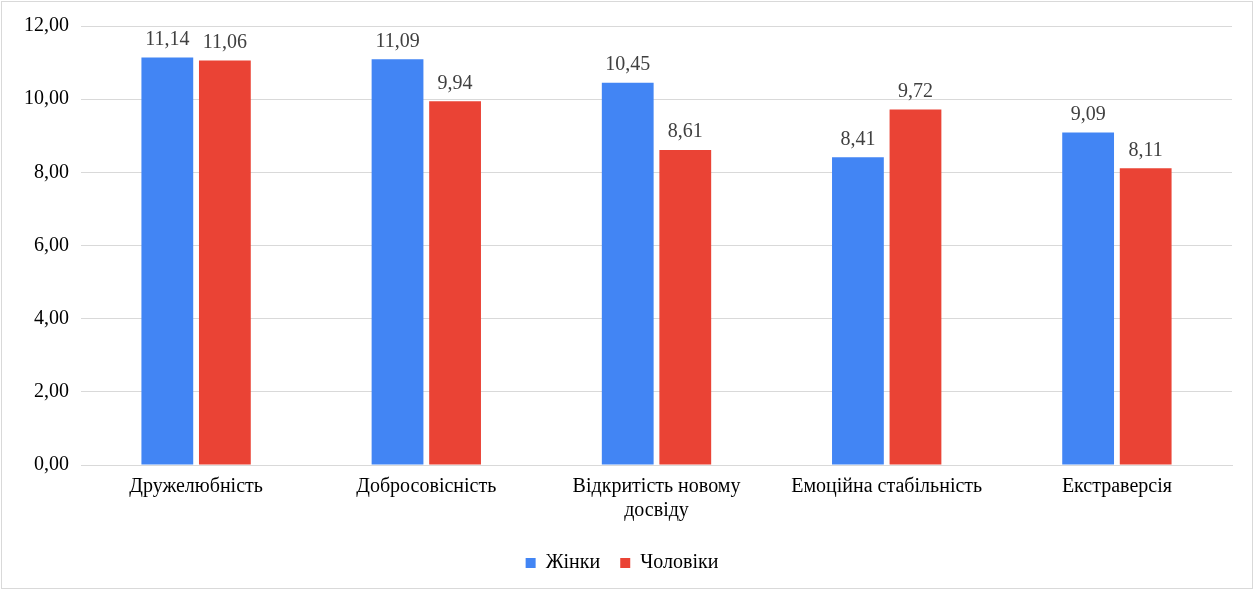 The image size is (1256, 590). Describe the element at coordinates (1088, 112) in the screenshot. I see `data-label: 9,09` at that location.